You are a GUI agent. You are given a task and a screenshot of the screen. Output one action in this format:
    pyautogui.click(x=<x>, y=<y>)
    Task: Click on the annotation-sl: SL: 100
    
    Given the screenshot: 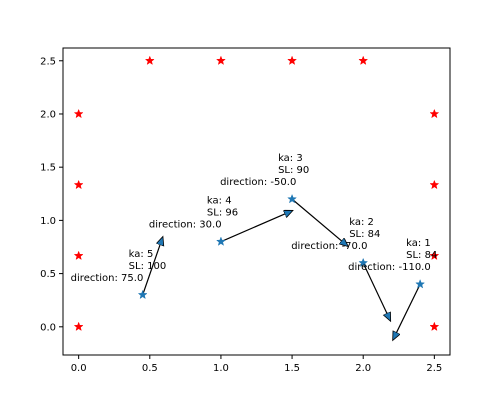 What is the action you would take?
    pyautogui.click(x=148, y=266)
    